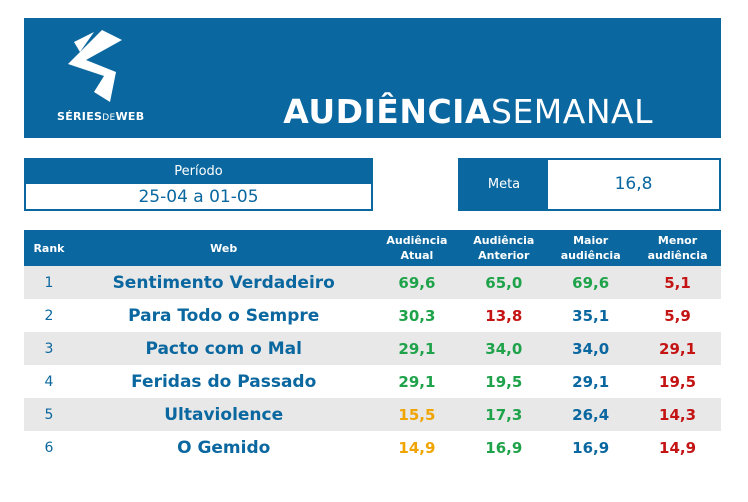  What do you see at coordinates (677, 282) in the screenshot?
I see `row-menor: 5,1` at bounding box center [677, 282].